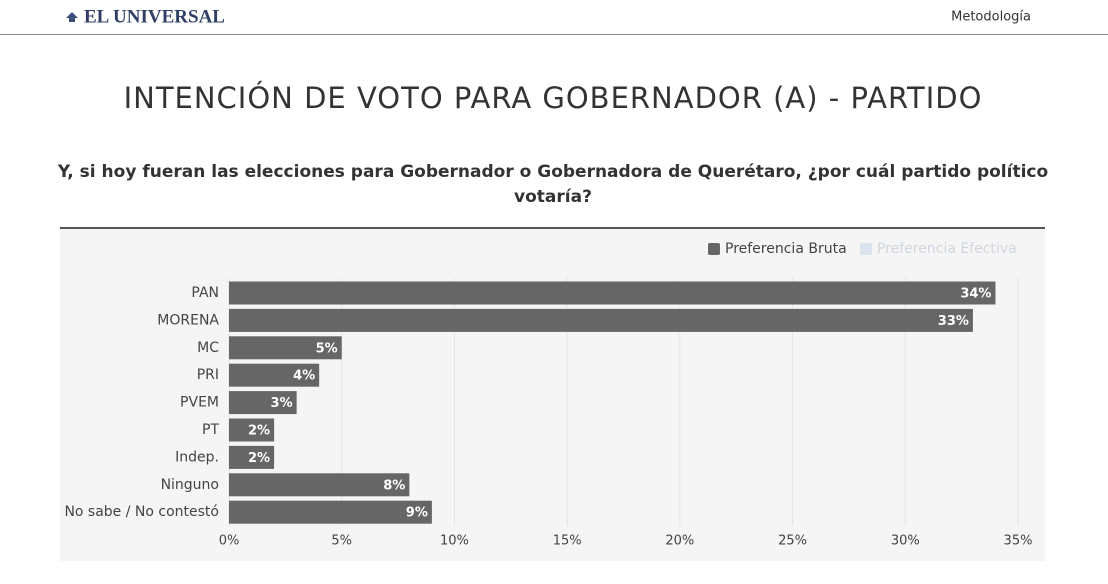 The width and height of the screenshot is (1108, 584). What do you see at coordinates (229, 541) in the screenshot?
I see `x-tick-label: 0%` at bounding box center [229, 541].